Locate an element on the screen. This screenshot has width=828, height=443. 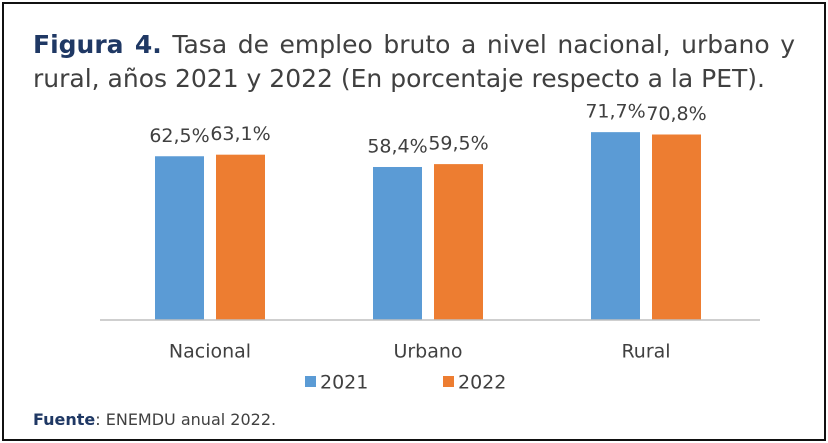
data-label: 58,4% is located at coordinates (397, 146).